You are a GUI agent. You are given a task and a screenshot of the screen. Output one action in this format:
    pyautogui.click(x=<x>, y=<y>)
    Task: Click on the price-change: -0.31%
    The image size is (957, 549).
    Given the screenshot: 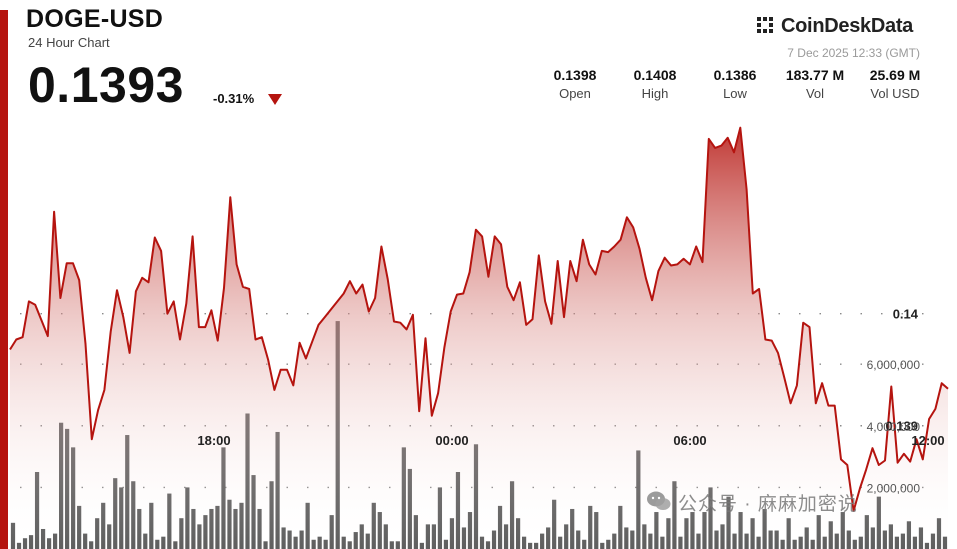 What is the action you would take?
    pyautogui.click(x=234, y=98)
    